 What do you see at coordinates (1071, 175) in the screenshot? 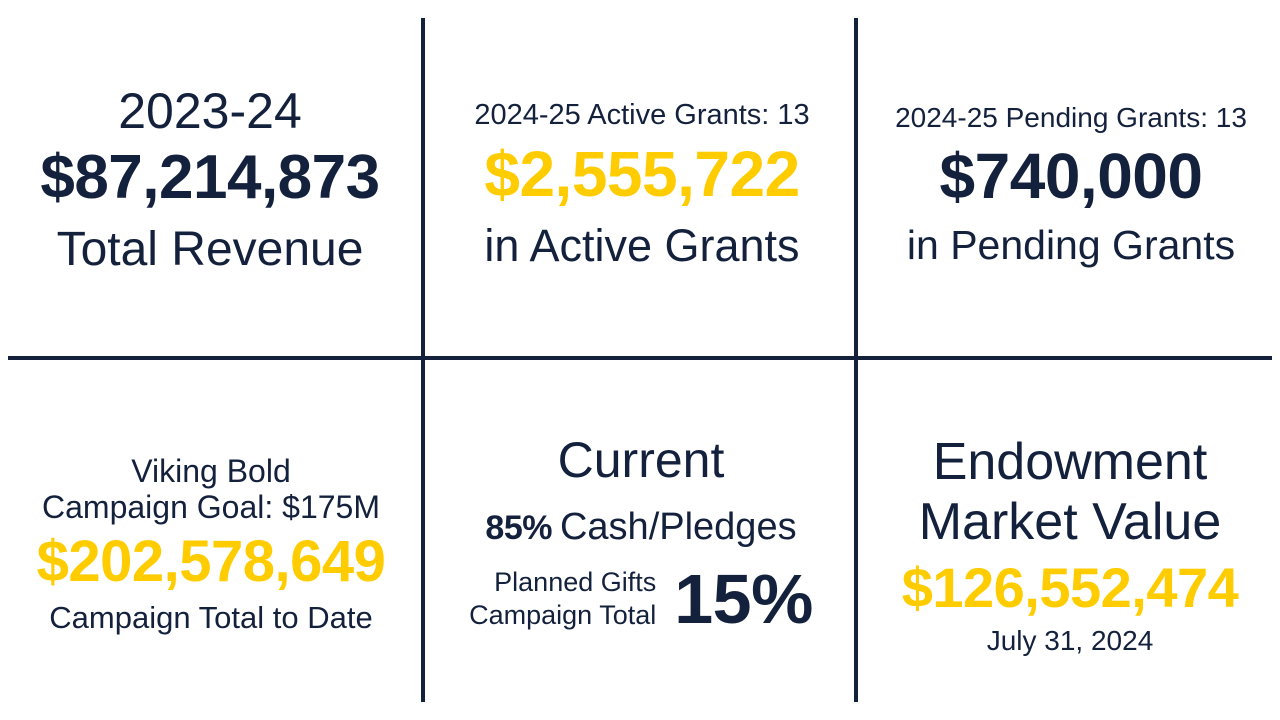
I see `pending-grants-amount: $740,000` at bounding box center [1071, 175].